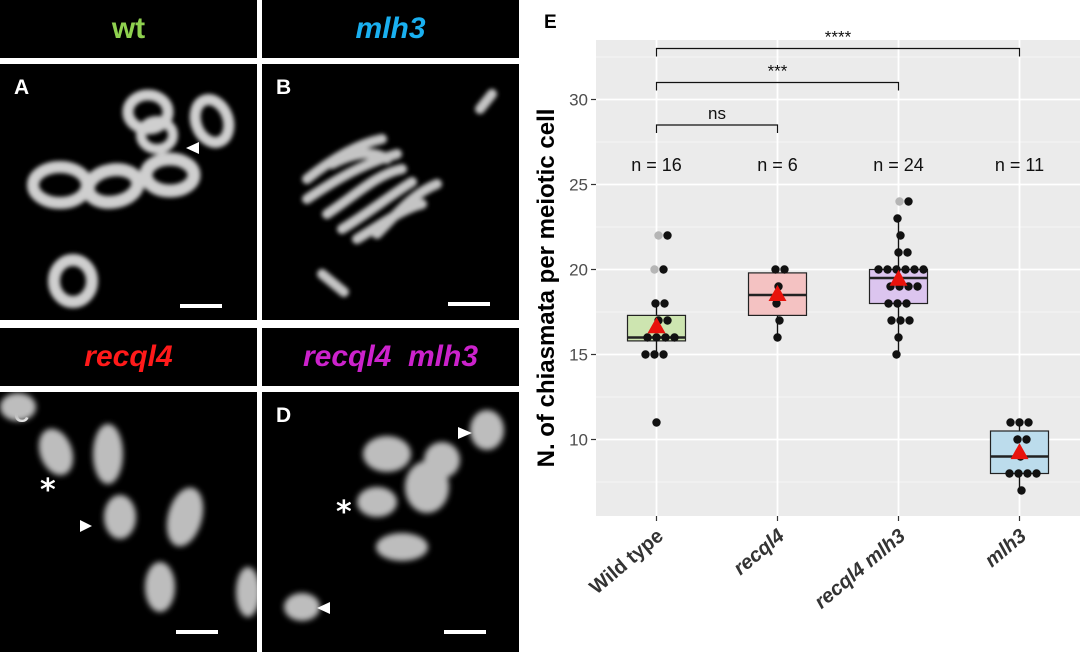  I want to click on significance-label: ***, so click(778, 71).